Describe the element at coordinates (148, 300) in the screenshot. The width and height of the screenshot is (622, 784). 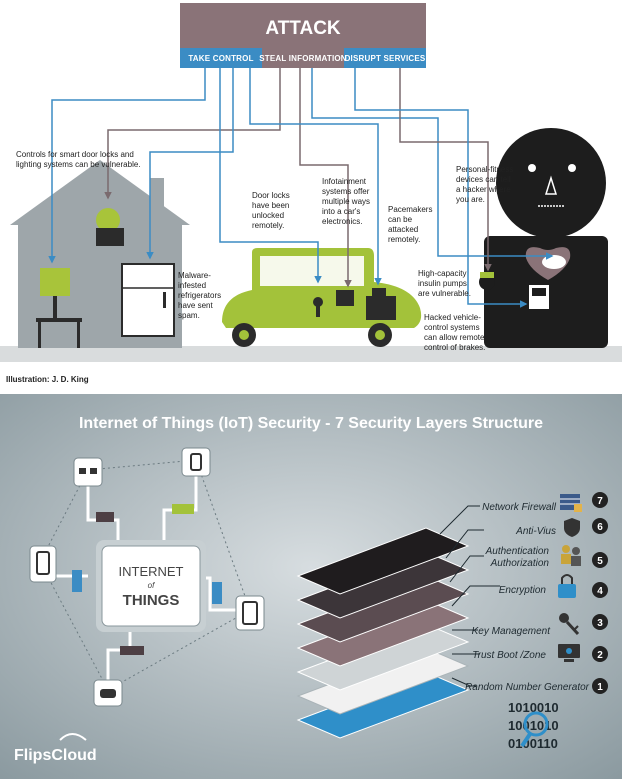
I see `fridge` at that location.